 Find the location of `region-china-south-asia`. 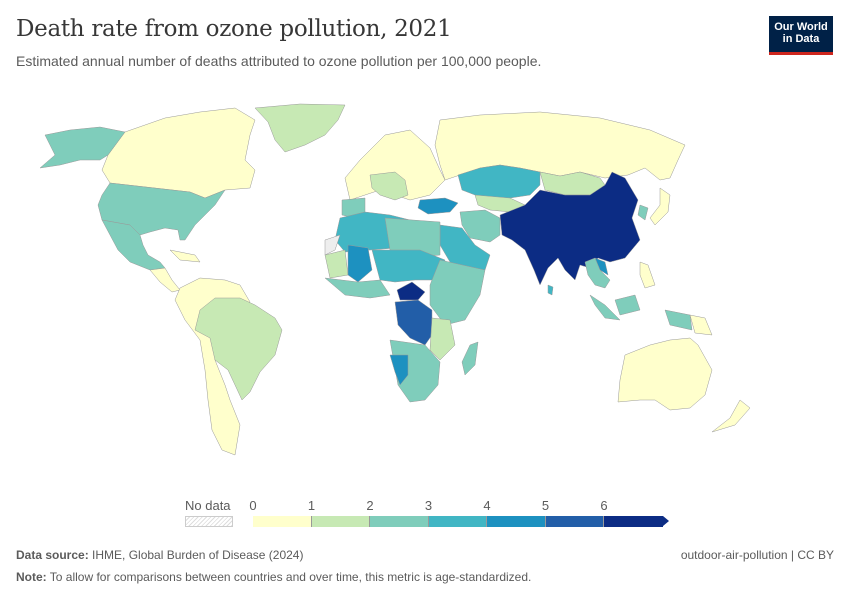

region-china-south-asia is located at coordinates (570, 228).